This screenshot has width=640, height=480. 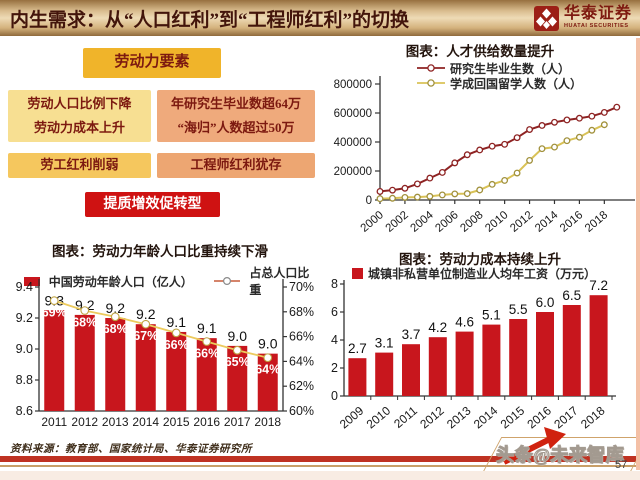 I want to click on flow-item: 劳动力成本上升, so click(x=79, y=127).